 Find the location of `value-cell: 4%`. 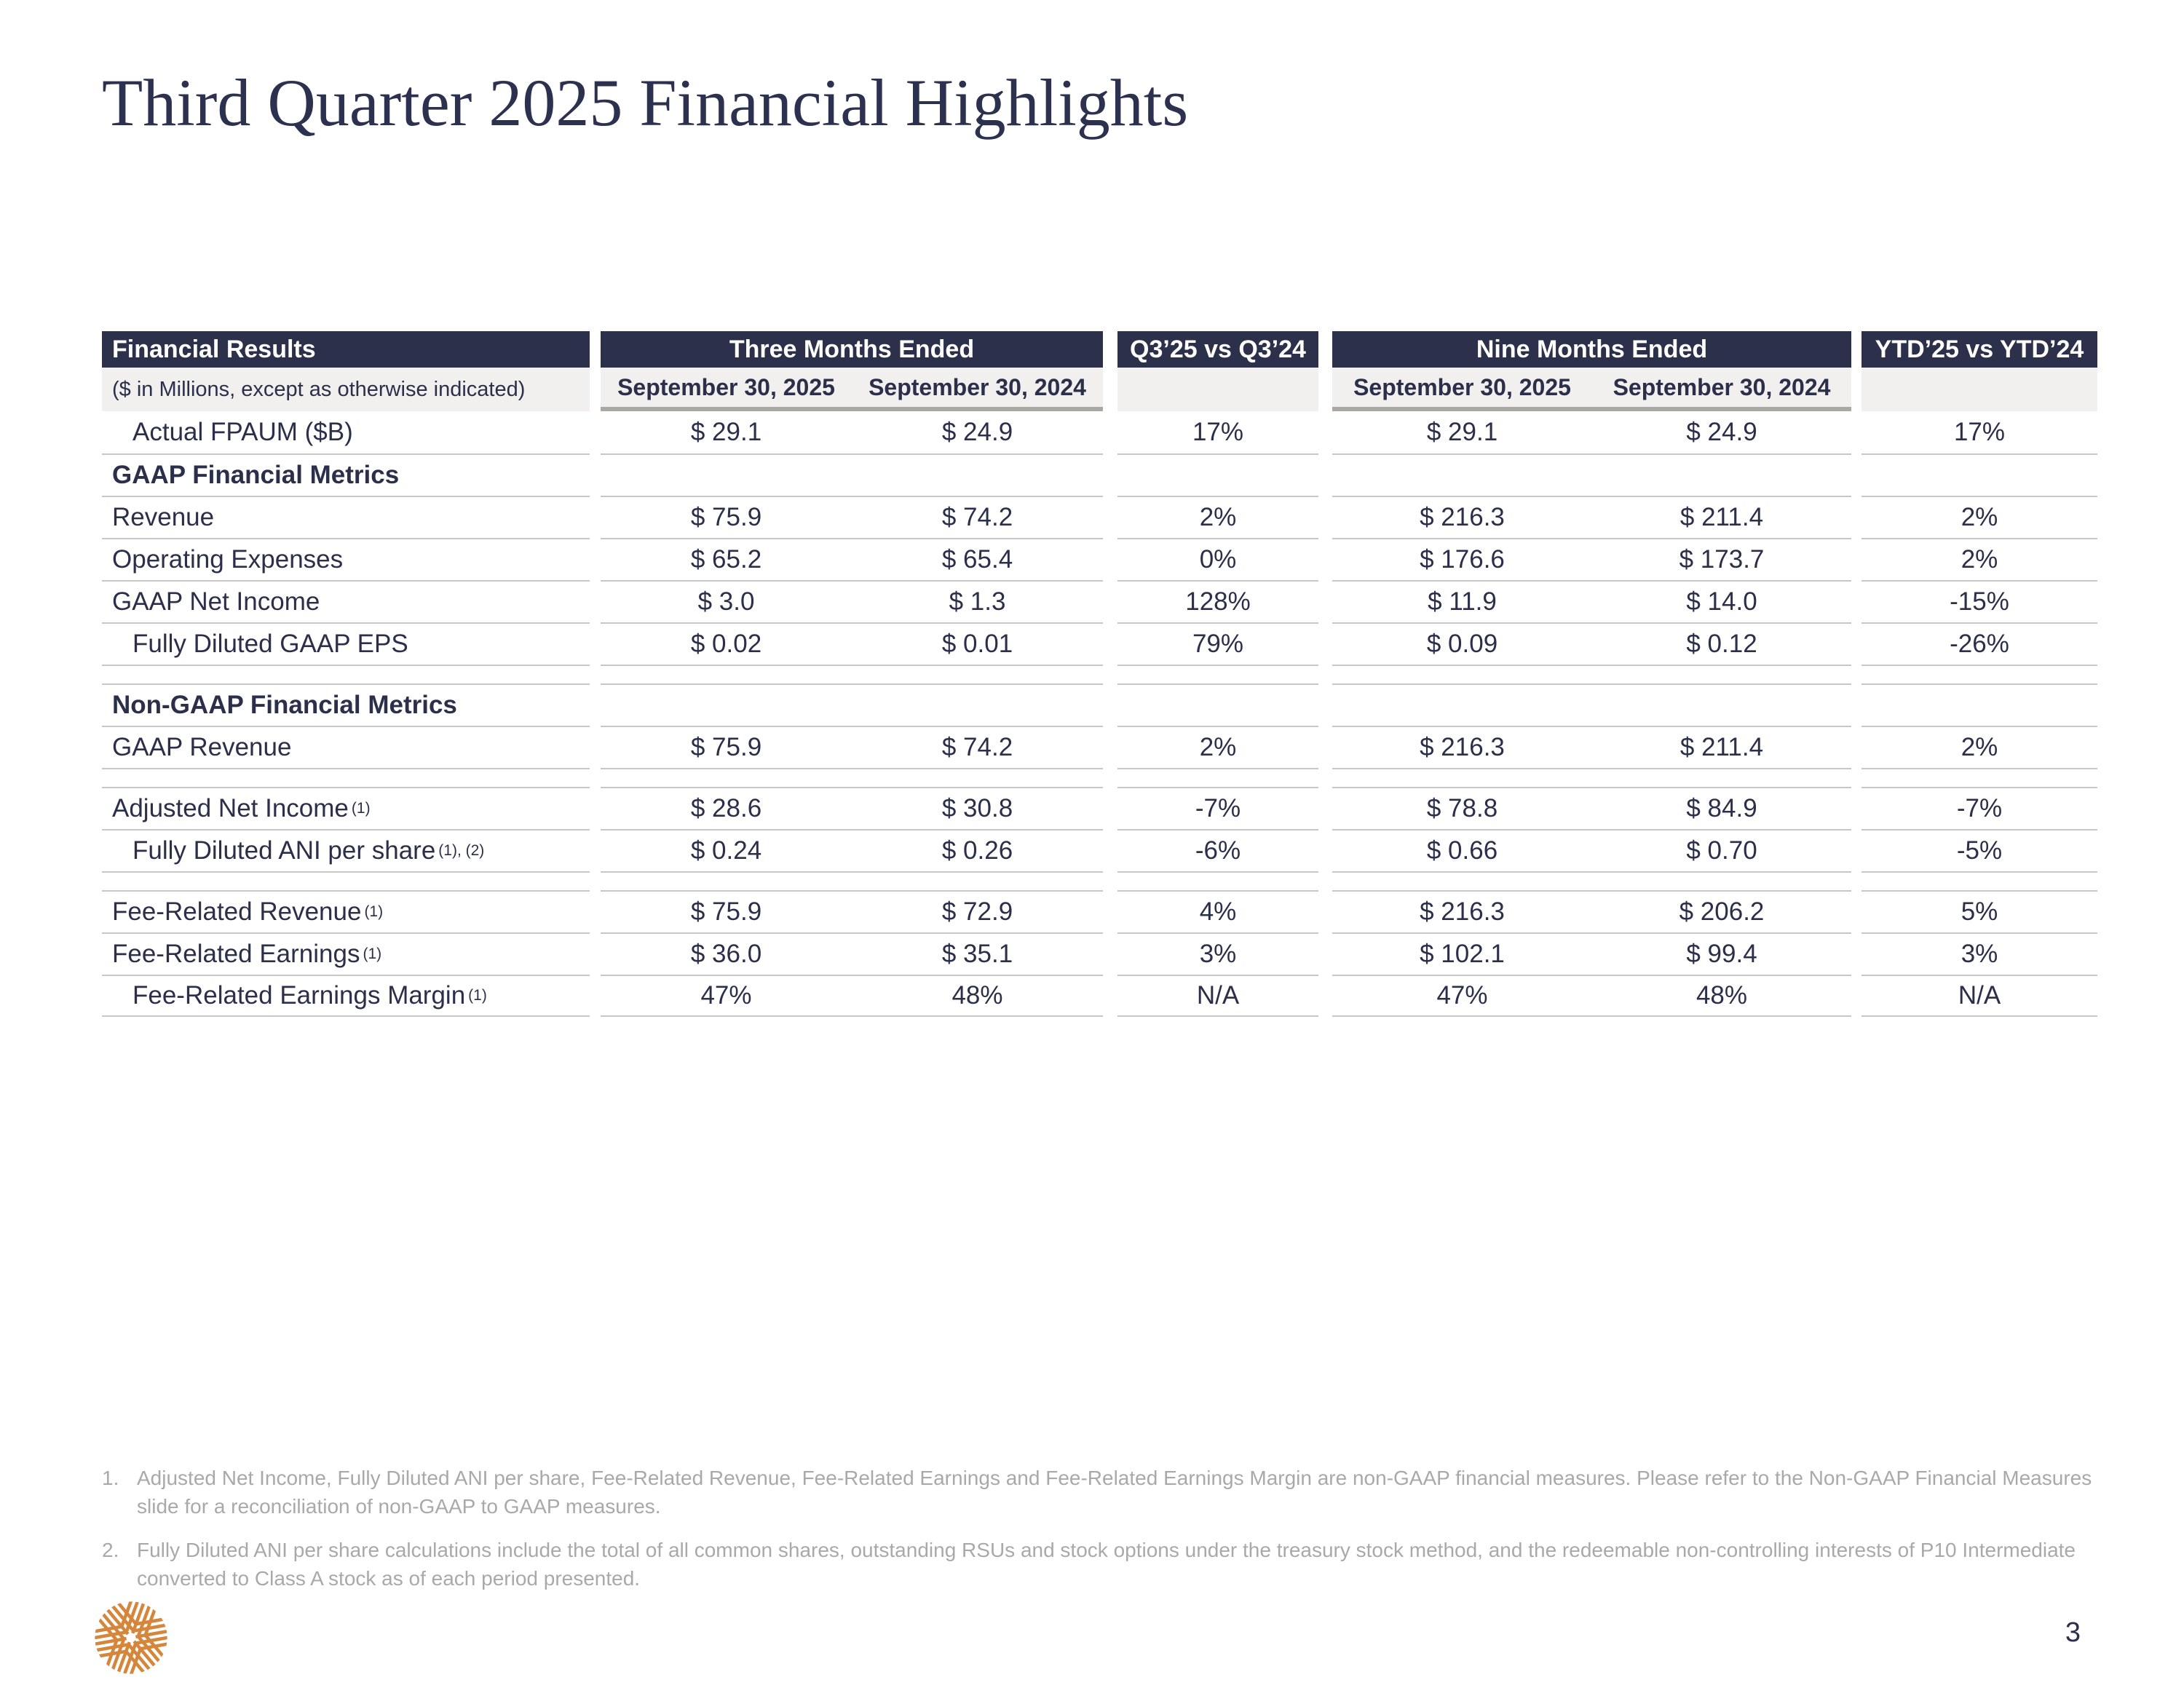

value-cell: 4% is located at coordinates (1217, 911).